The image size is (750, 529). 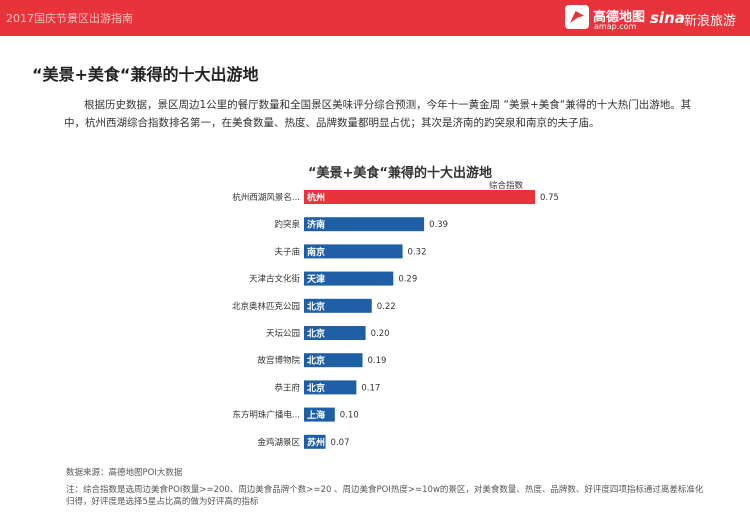 I want to click on category-label: 天津古文化街, so click(x=275, y=279).